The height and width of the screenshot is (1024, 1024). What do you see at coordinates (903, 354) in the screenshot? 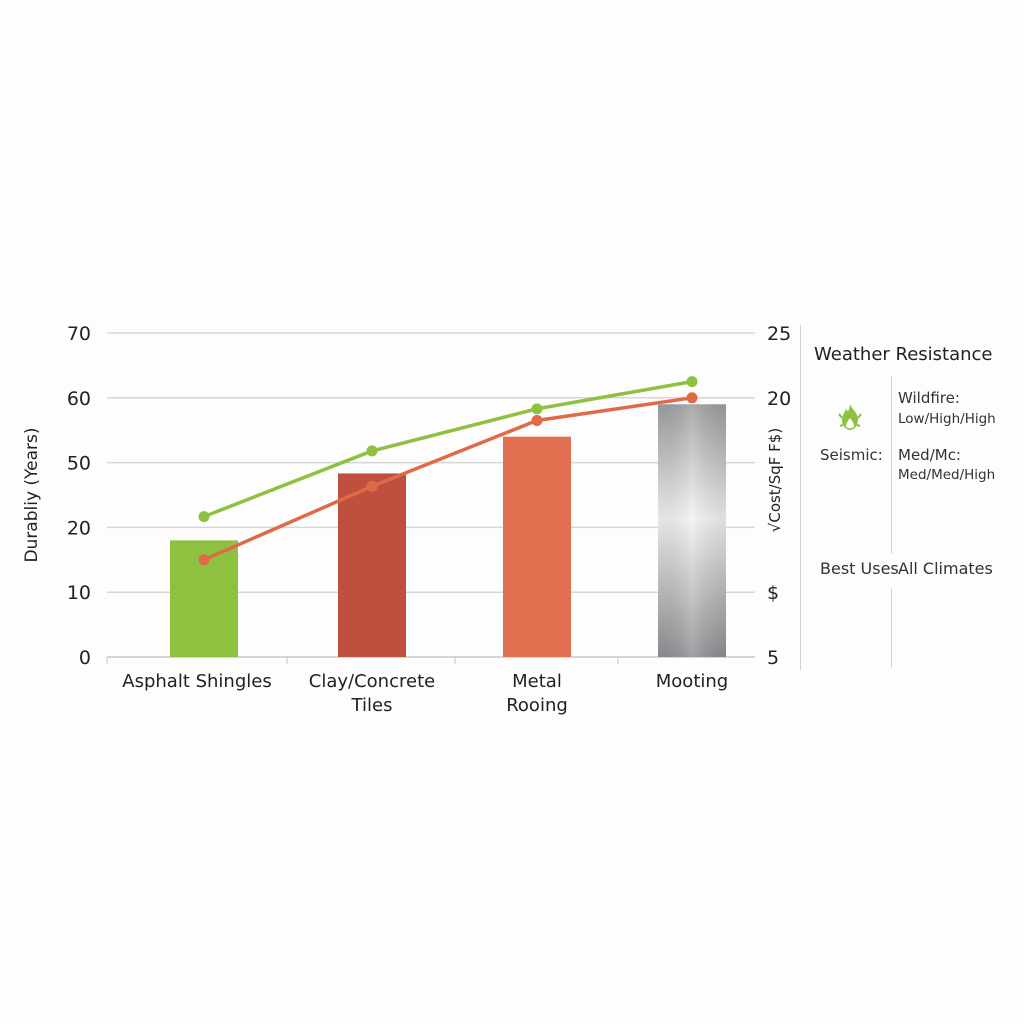
I see `panel-title: Weather Resistance` at bounding box center [903, 354].